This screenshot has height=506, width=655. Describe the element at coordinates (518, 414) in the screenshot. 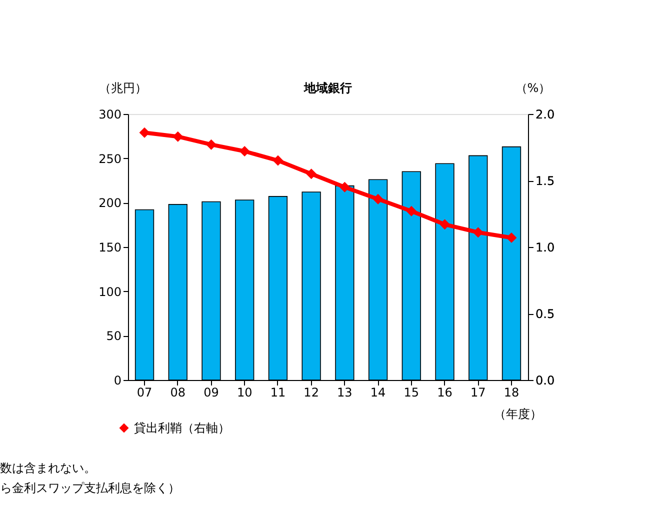

I see `x-axis-title: （年度）` at that location.